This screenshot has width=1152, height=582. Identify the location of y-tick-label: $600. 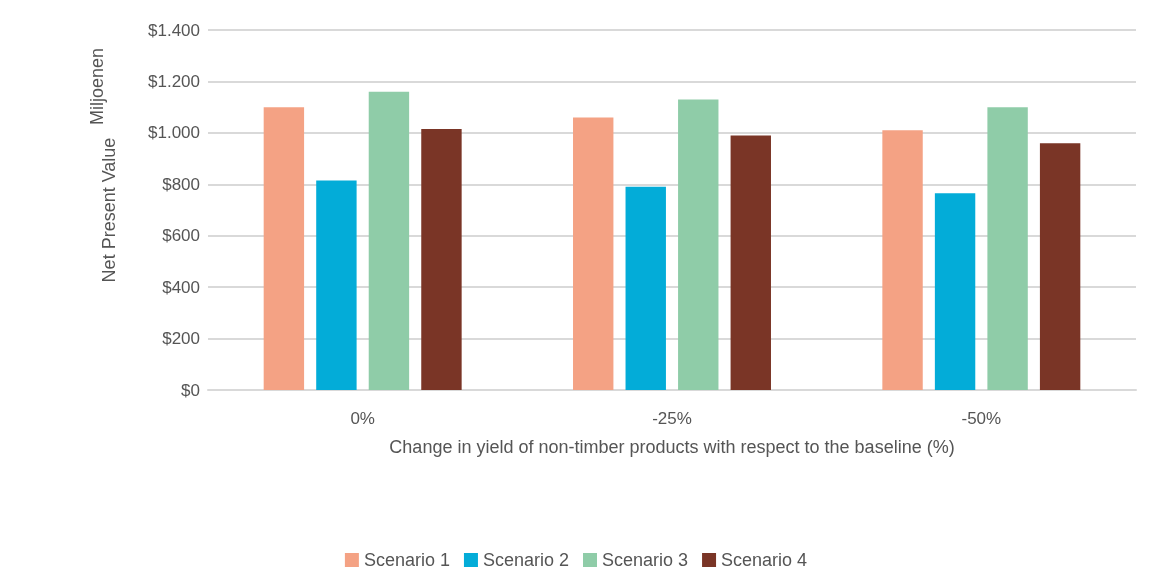
(181, 236).